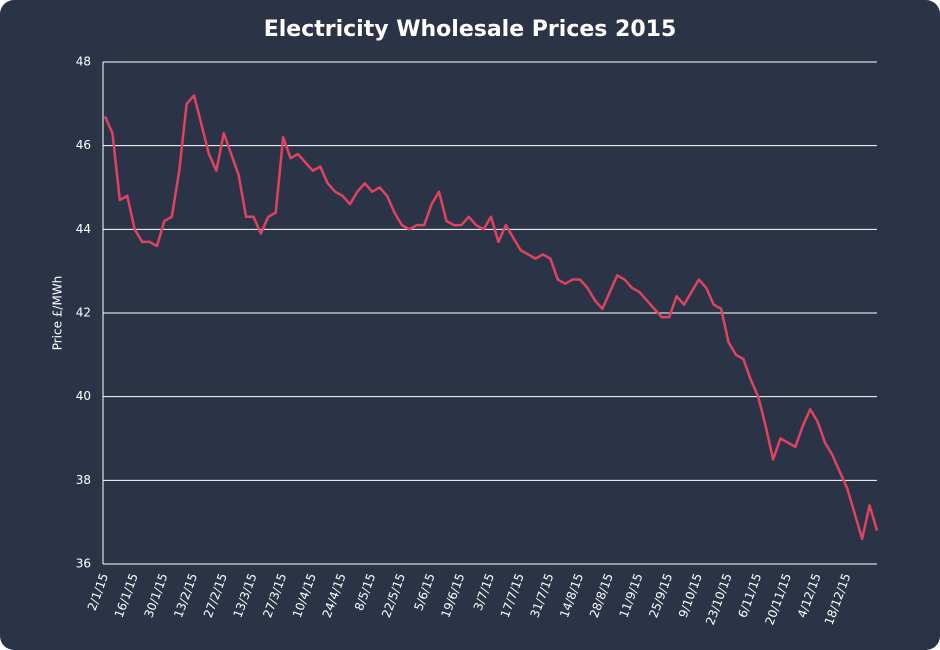 The image size is (940, 650). What do you see at coordinates (83, 62) in the screenshot?
I see `y-tick-label: 48` at bounding box center [83, 62].